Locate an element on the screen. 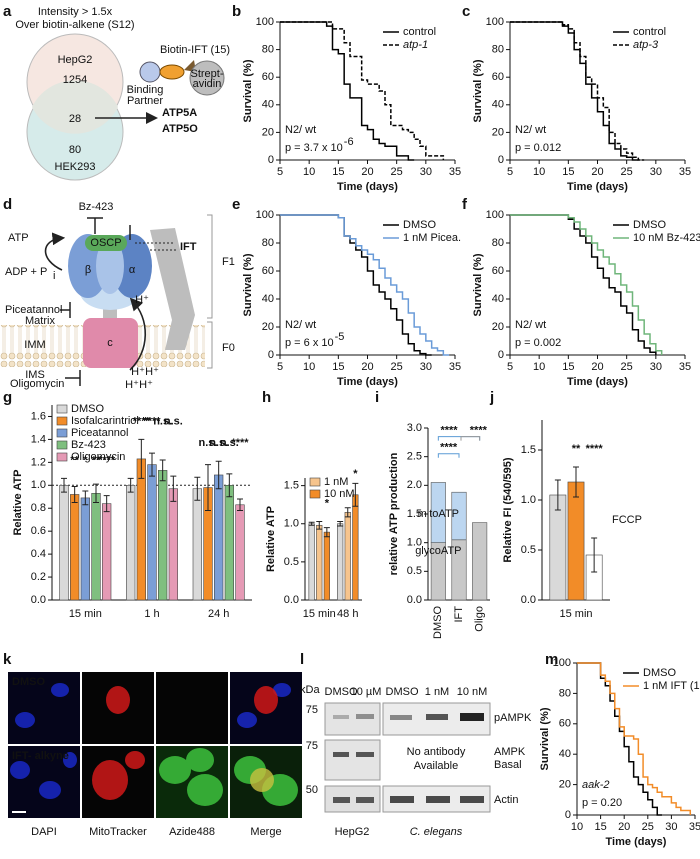  legend-label: Oligomycin is located at coordinates (98, 457).